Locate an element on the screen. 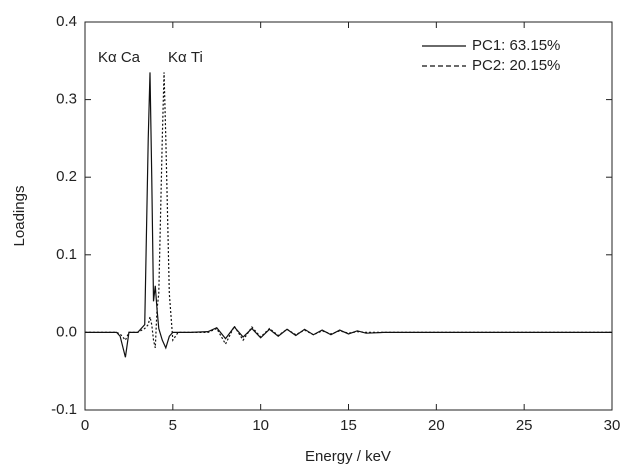 This screenshot has width=623, height=468. x-tick-label: 25 is located at coordinates (524, 425).